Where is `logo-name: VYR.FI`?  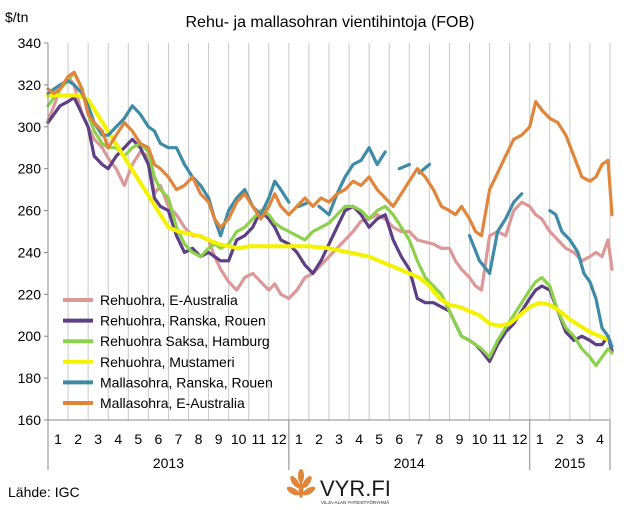 logo-name: VYR.FI is located at coordinates (355, 488).